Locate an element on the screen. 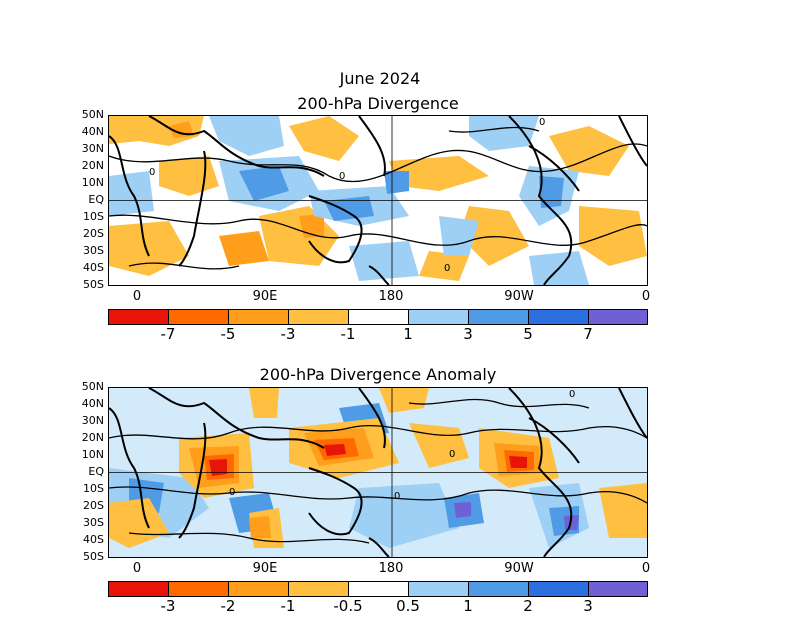  panel-1-colorbar is located at coordinates (378, 317).